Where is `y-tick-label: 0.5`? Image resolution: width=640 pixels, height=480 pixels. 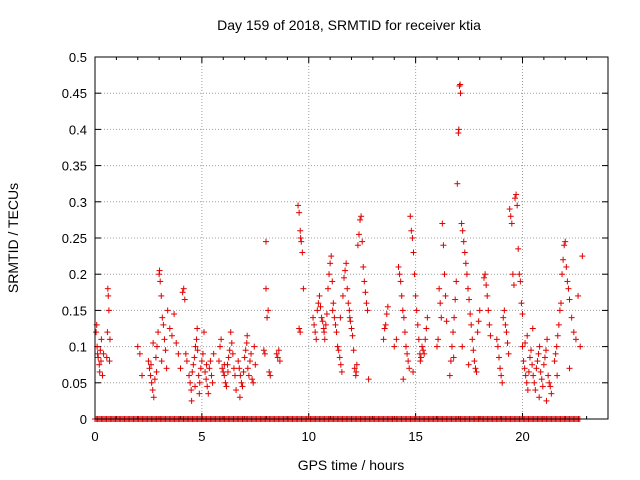
y-tick-label: 0.5 is located at coordinates (78, 57).